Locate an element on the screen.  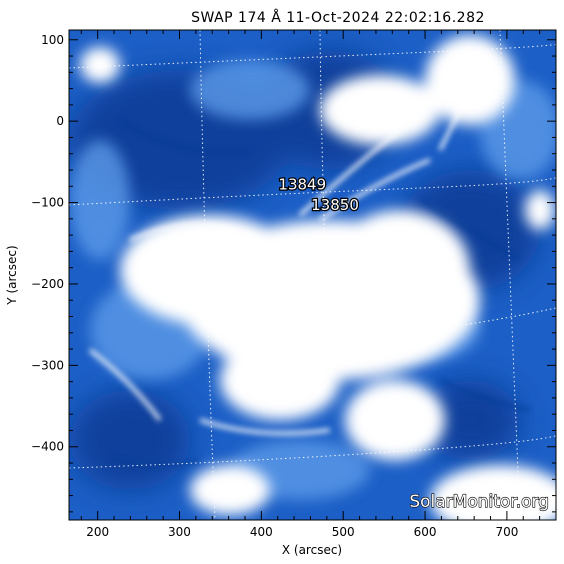
active-region-13849-label: 13849 is located at coordinates (302, 185).